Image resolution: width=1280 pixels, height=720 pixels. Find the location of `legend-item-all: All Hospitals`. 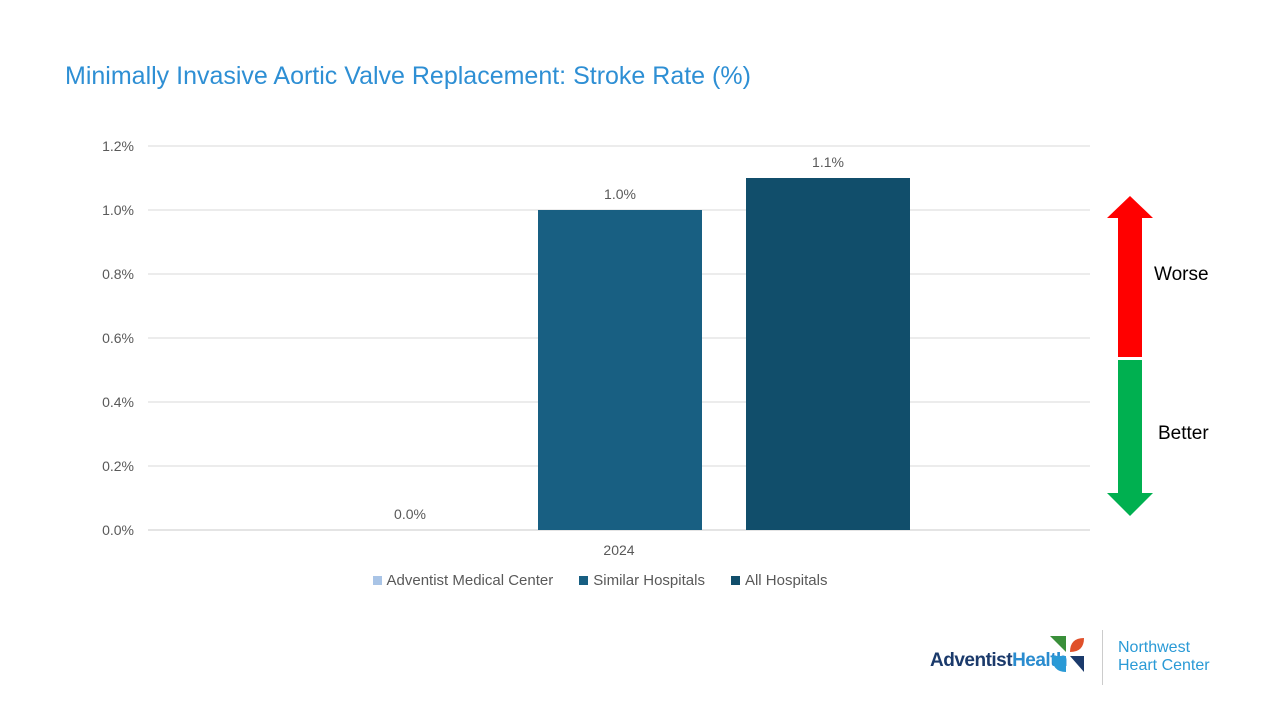

legend-item-all: All Hospitals is located at coordinates (779, 580).